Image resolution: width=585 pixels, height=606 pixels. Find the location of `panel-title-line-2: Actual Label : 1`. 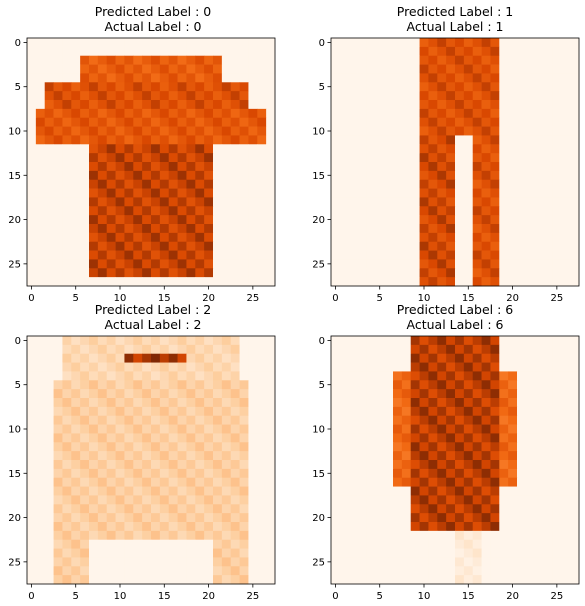

panel-title-line-2: Actual Label : 1 is located at coordinates (455, 26).